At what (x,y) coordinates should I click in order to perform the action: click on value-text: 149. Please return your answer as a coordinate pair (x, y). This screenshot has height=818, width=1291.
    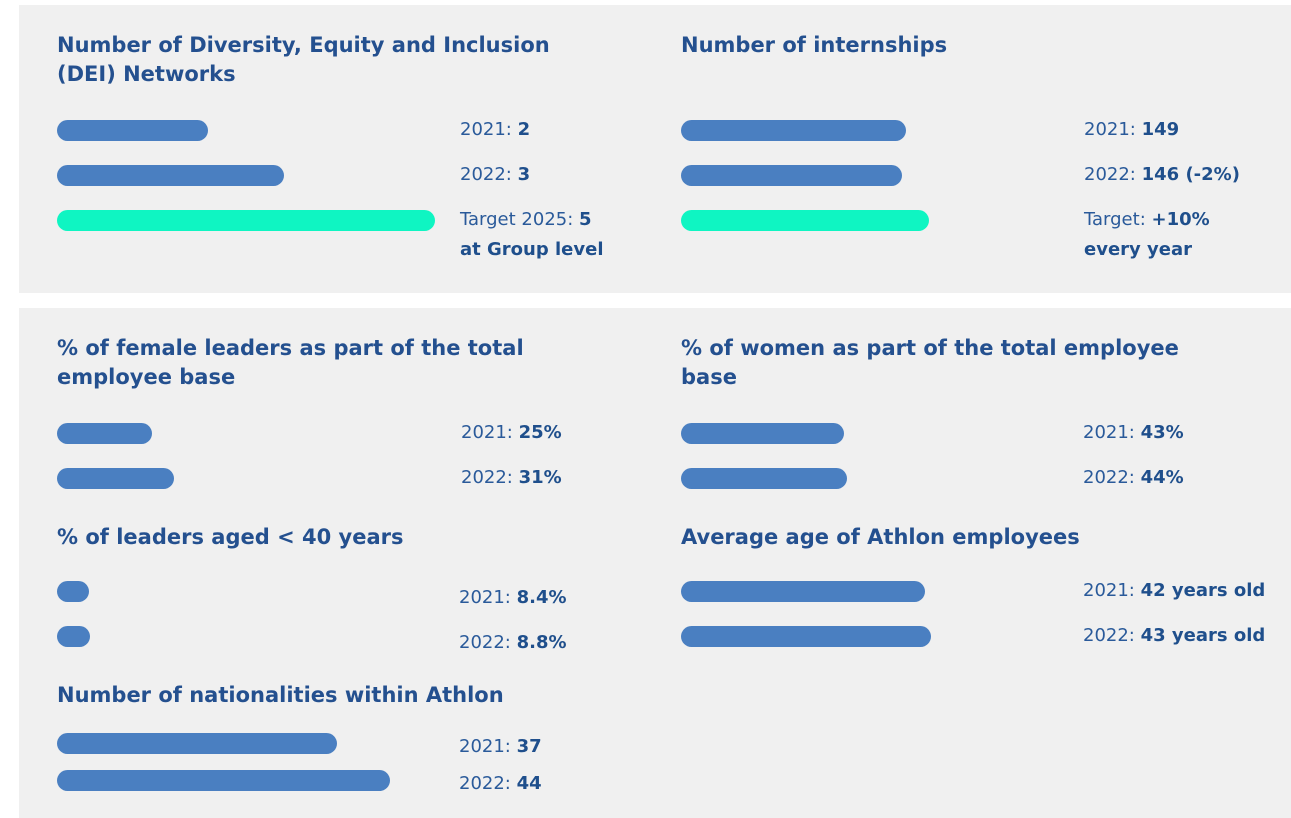
    Looking at the image, I should click on (1160, 129).